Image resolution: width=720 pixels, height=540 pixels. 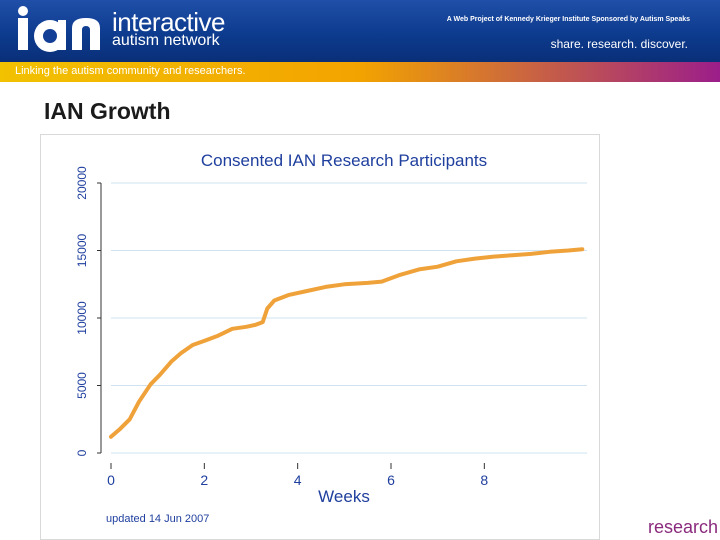 What do you see at coordinates (344, 160) in the screenshot?
I see `chart-title: Consented IAN Research Participants` at bounding box center [344, 160].